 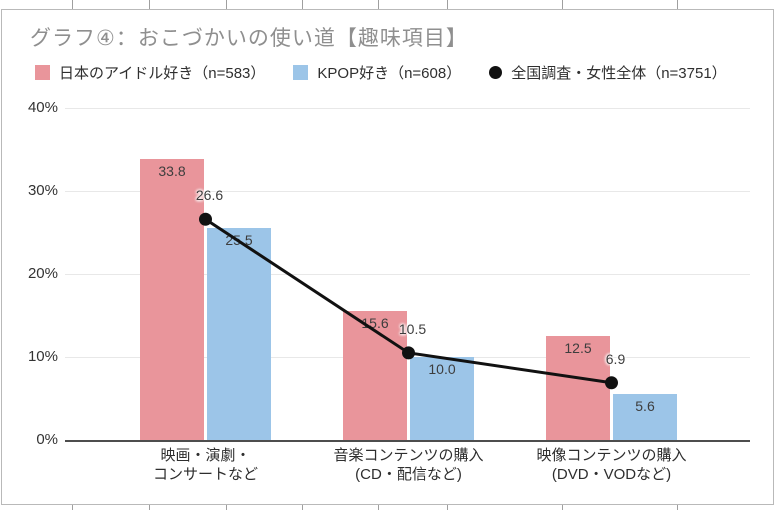 What do you see at coordinates (42, 190) in the screenshot?
I see `y-axis-tick-label: 30%` at bounding box center [42, 190].